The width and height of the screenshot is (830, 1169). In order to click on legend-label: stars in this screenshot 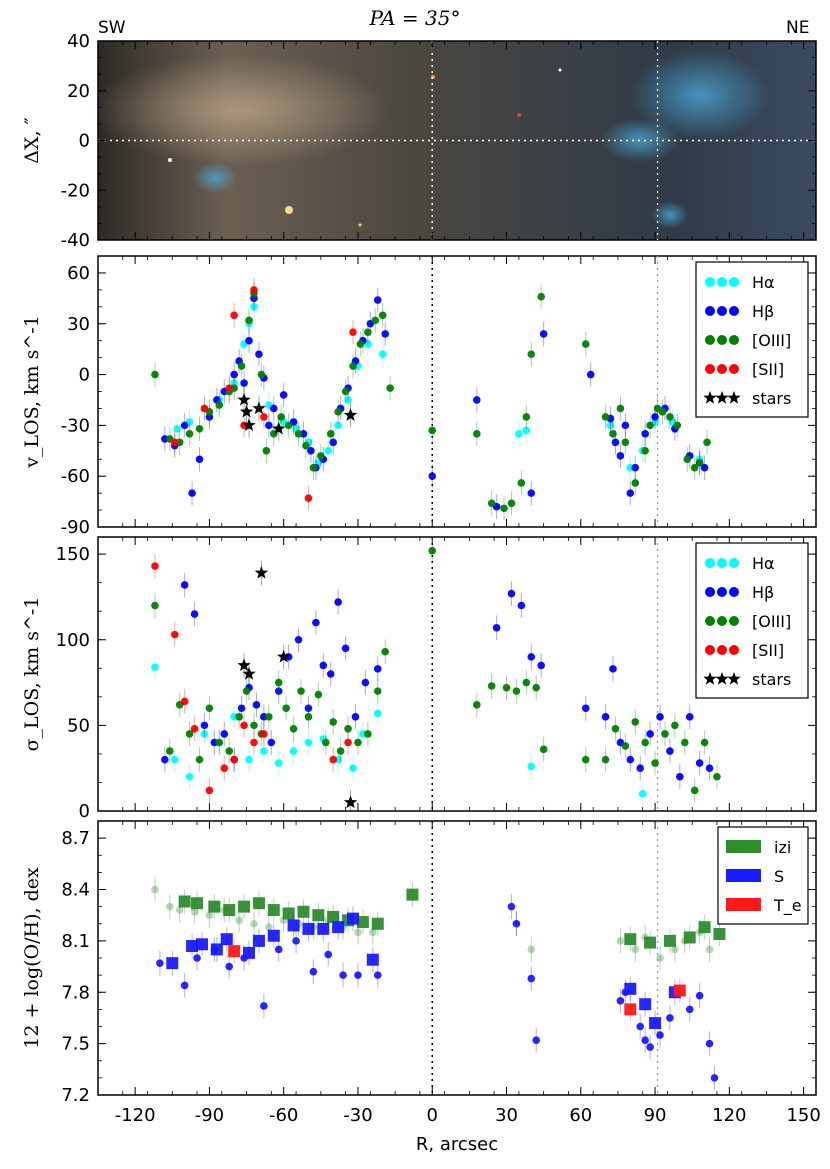, I will do `click(771, 679)`.